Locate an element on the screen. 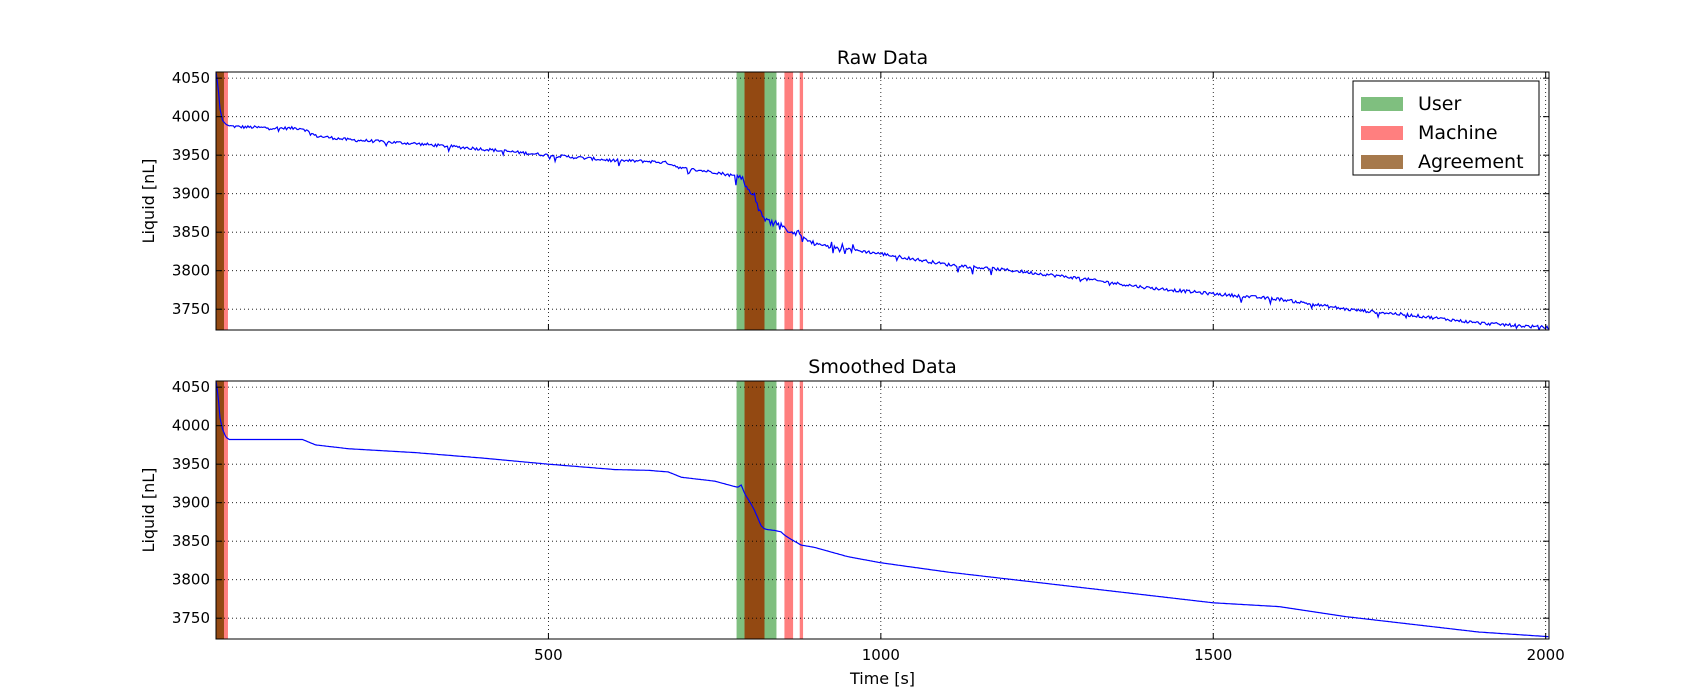 This screenshot has height=700, width=1700. legend: User Machine Agreement is located at coordinates (1446, 128).